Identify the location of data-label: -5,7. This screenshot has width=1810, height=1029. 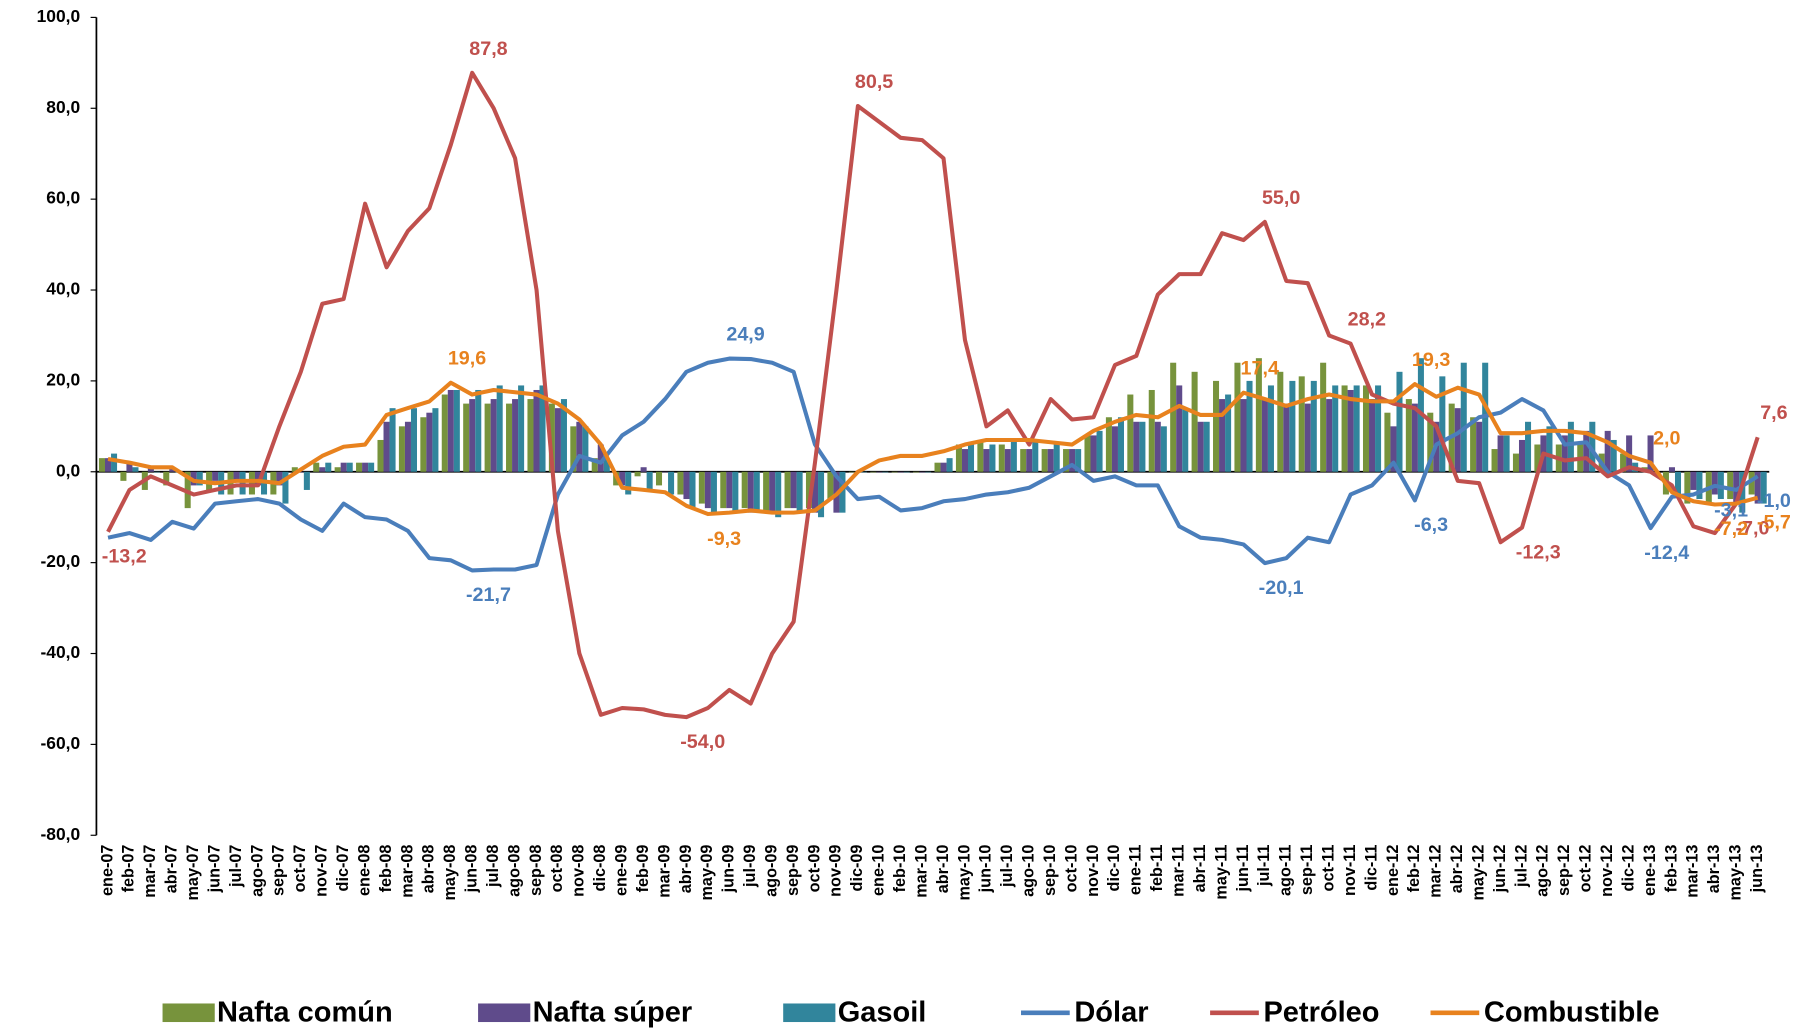
(1774, 522).